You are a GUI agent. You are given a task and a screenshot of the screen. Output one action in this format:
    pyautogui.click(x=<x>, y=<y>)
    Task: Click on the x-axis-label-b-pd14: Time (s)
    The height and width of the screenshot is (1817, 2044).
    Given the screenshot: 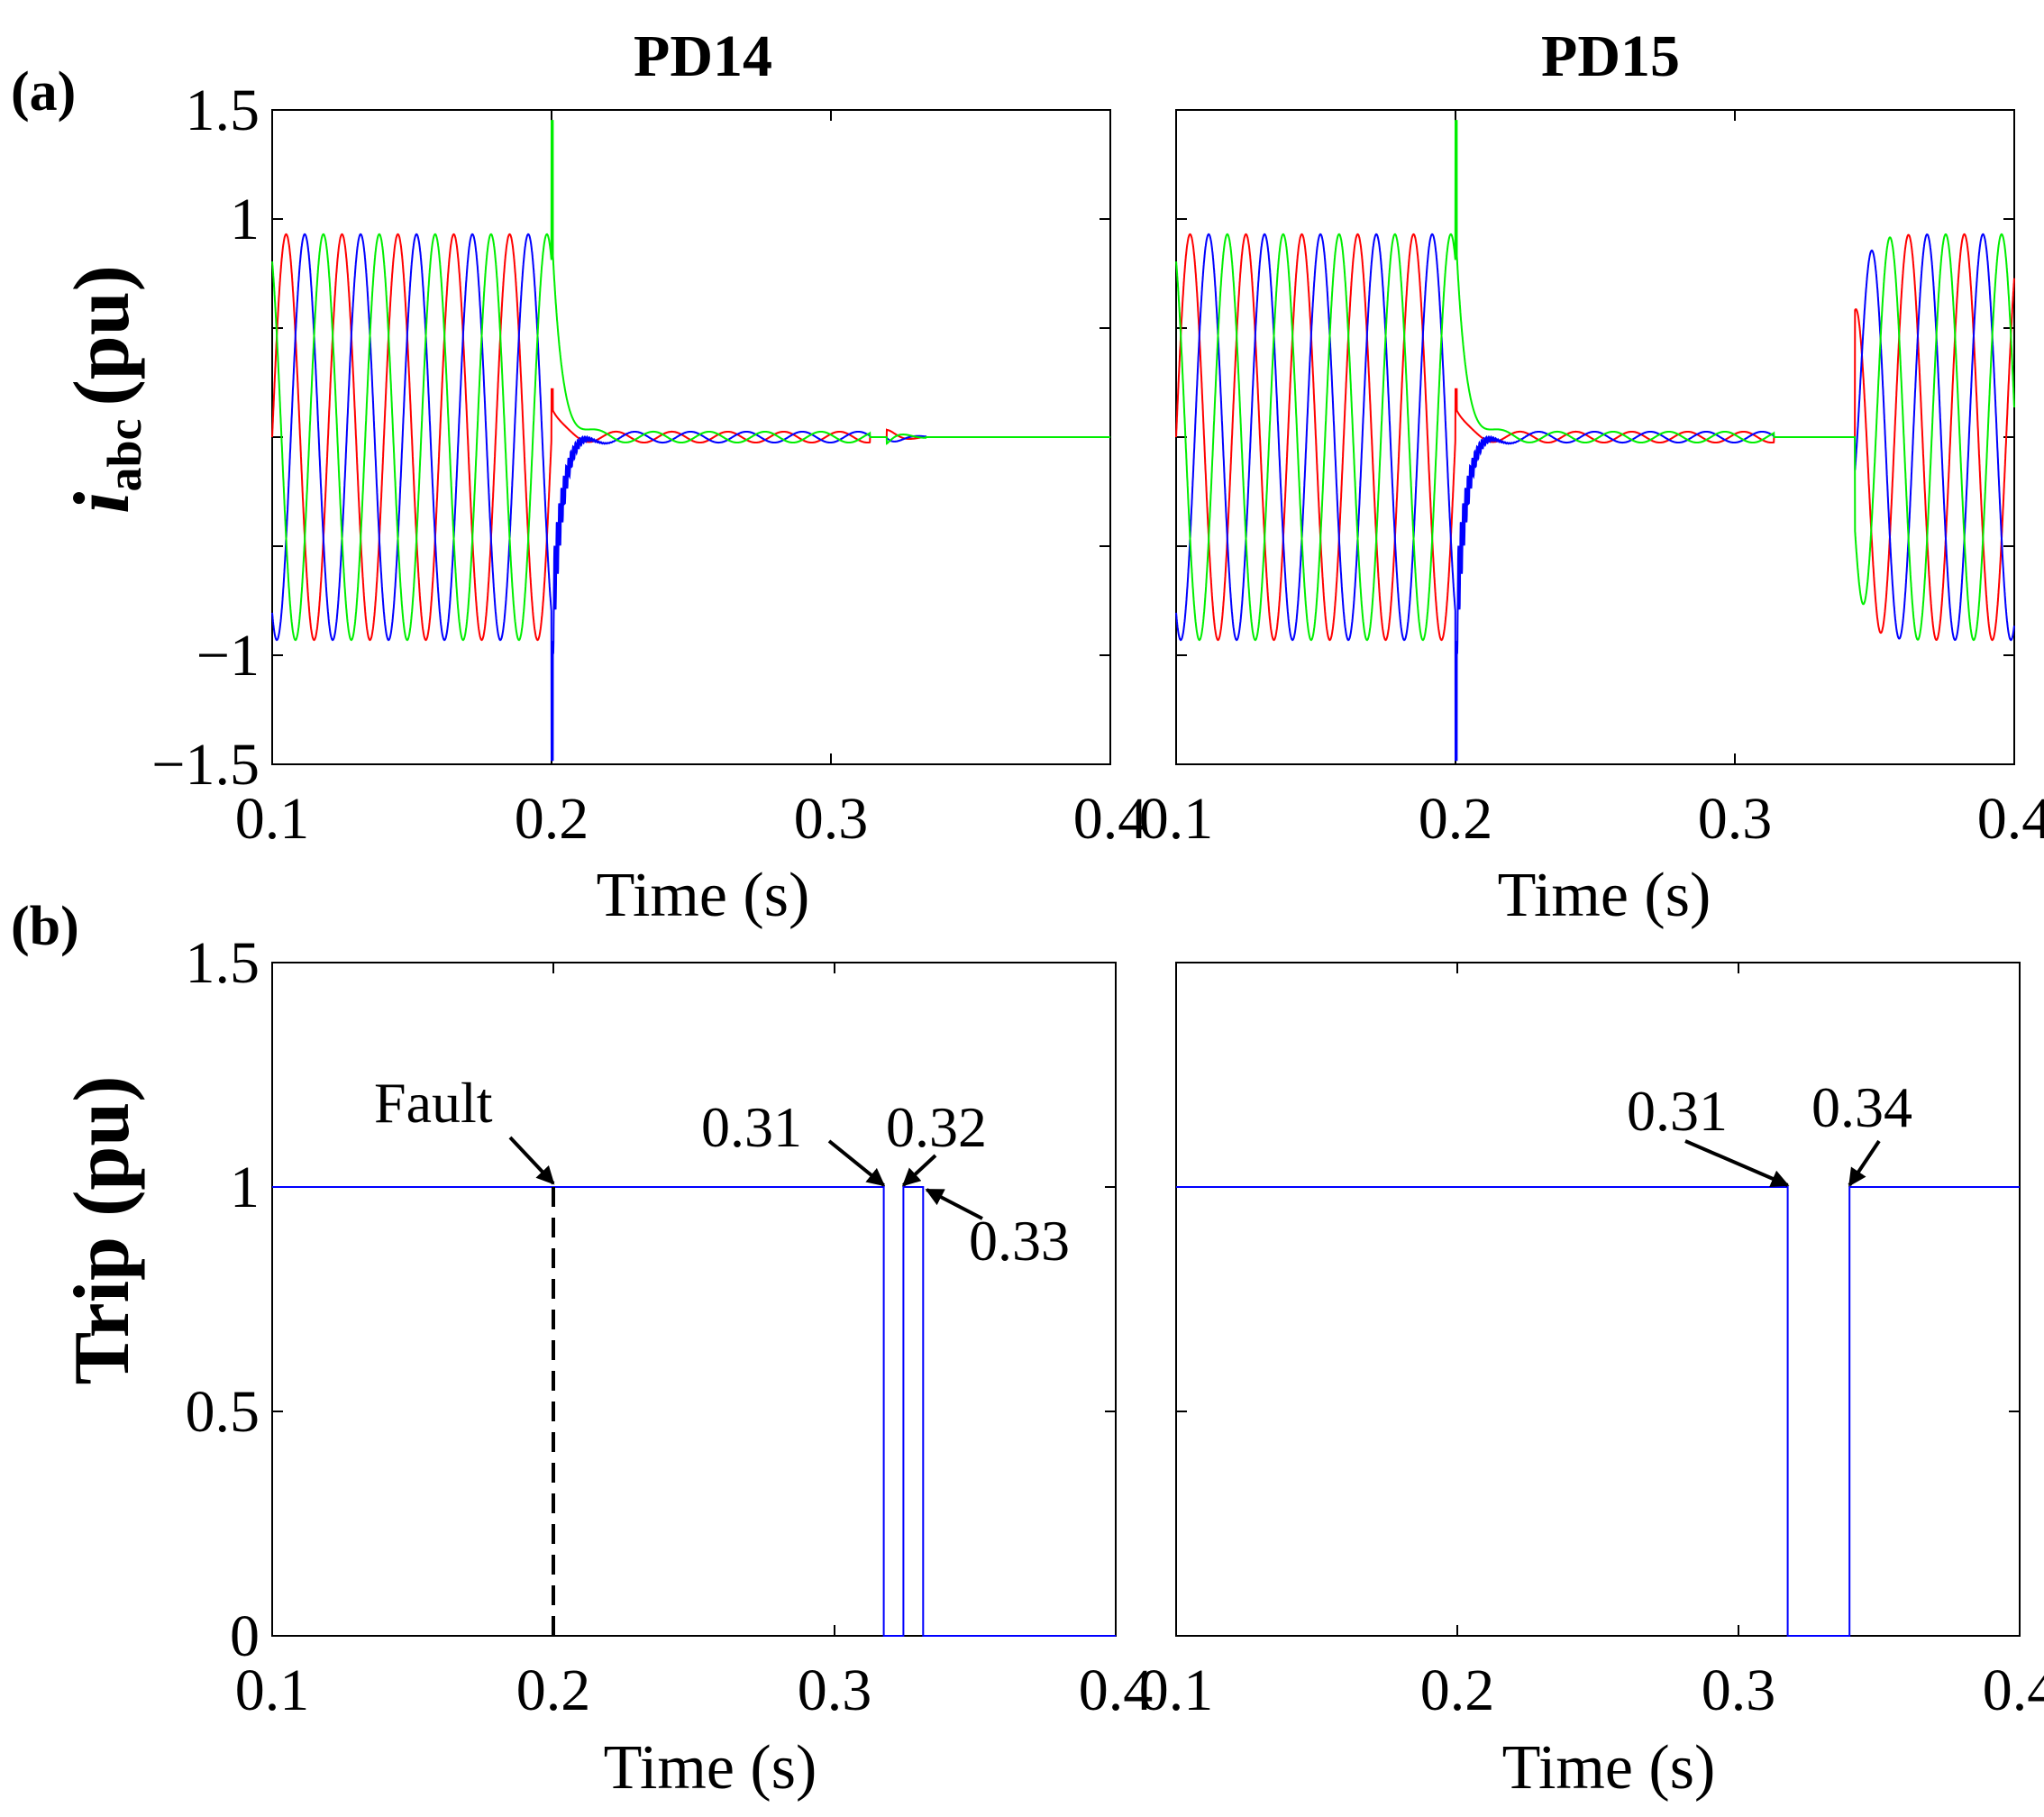 What is the action you would take?
    pyautogui.click(x=710, y=1768)
    